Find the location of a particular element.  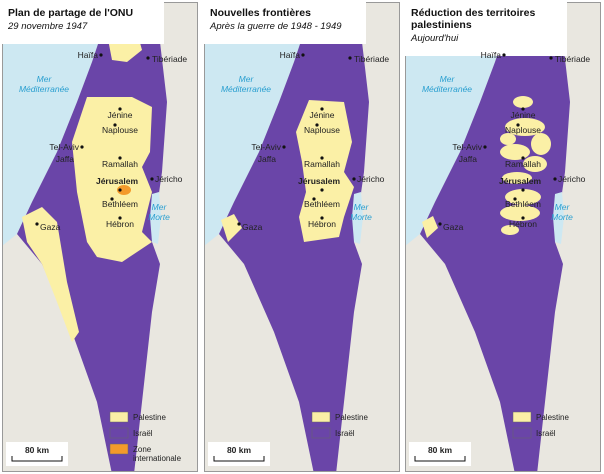

title-line: Réduction des territoires is located at coordinates (473, 13).